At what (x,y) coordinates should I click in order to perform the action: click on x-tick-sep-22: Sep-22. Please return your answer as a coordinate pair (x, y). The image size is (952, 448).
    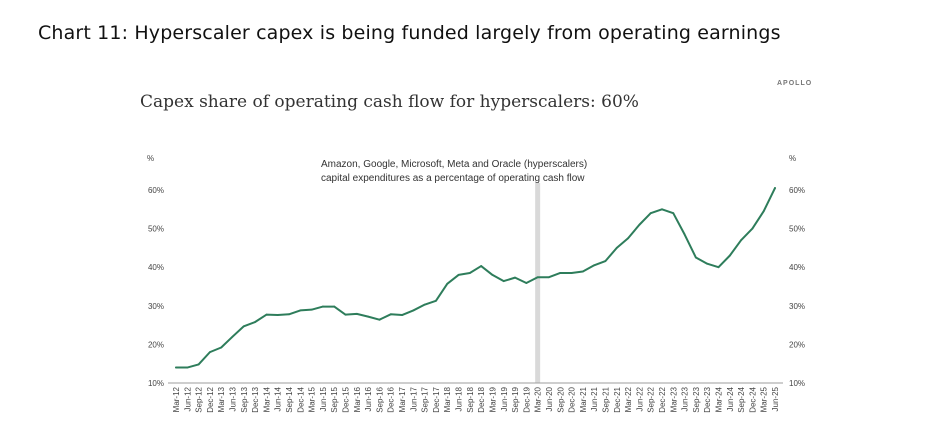
    Looking at the image, I should click on (651, 399).